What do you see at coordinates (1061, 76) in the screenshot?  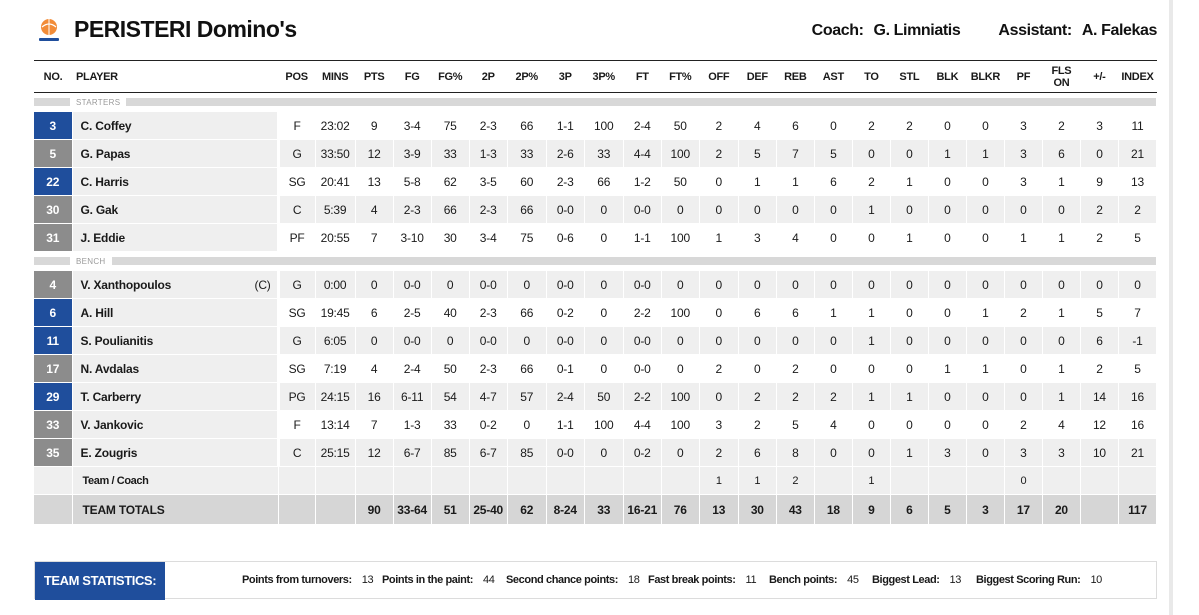 I see `column-header: FLS ON` at bounding box center [1061, 76].